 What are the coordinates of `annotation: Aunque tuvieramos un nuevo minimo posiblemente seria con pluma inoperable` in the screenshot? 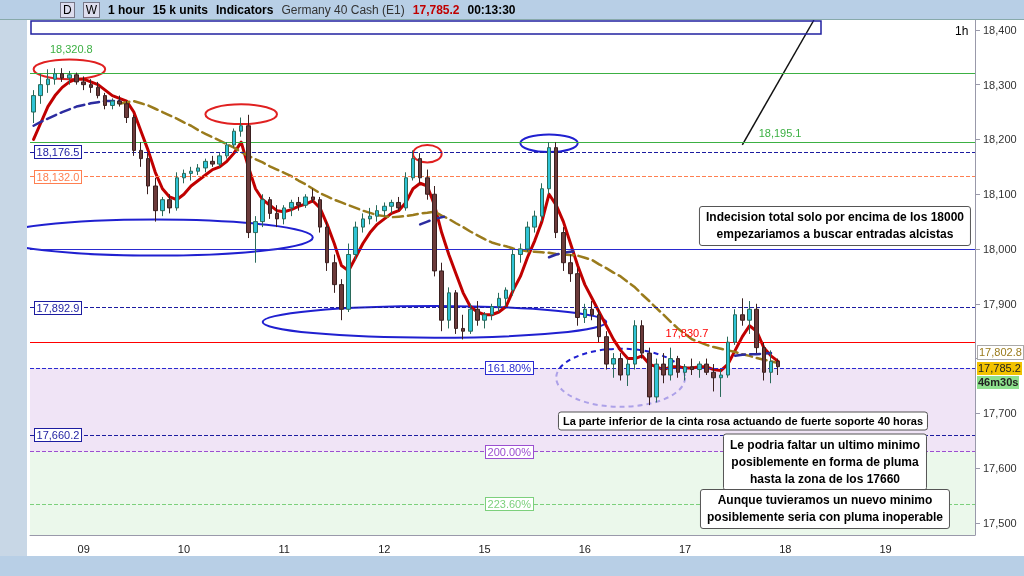 It's located at (825, 509).